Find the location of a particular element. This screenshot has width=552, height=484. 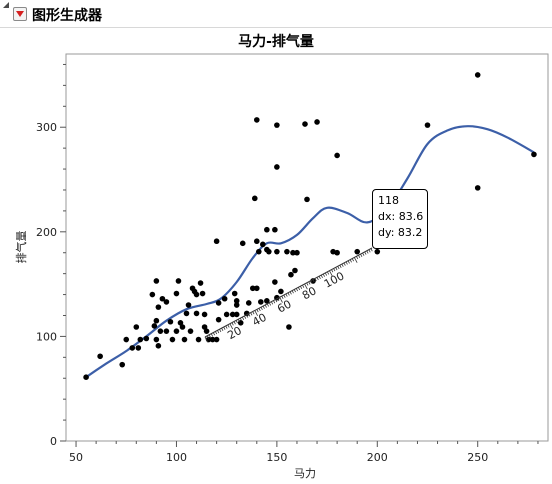

disclosure-triangle-icon is located at coordinates (6, 5).